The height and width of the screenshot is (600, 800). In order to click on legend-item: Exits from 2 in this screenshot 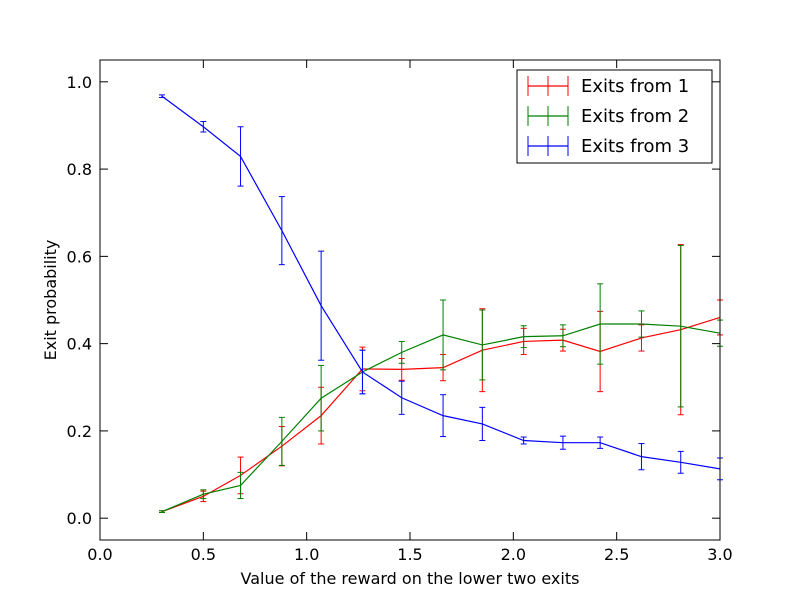, I will do `click(608, 116)`.